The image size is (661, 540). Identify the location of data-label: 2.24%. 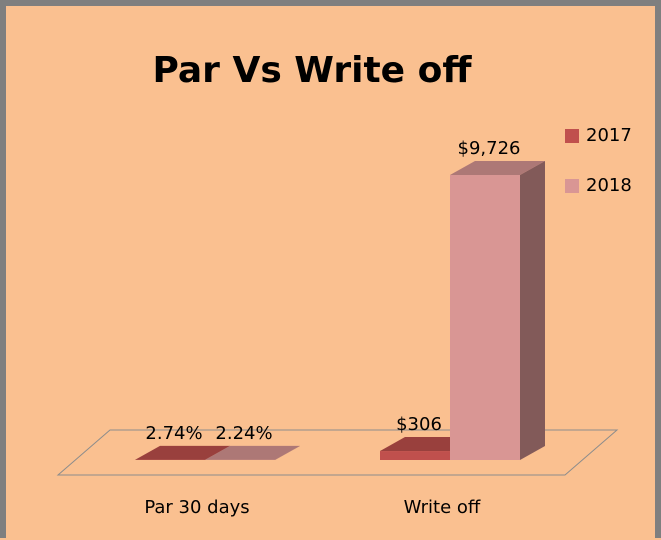
(243, 433).